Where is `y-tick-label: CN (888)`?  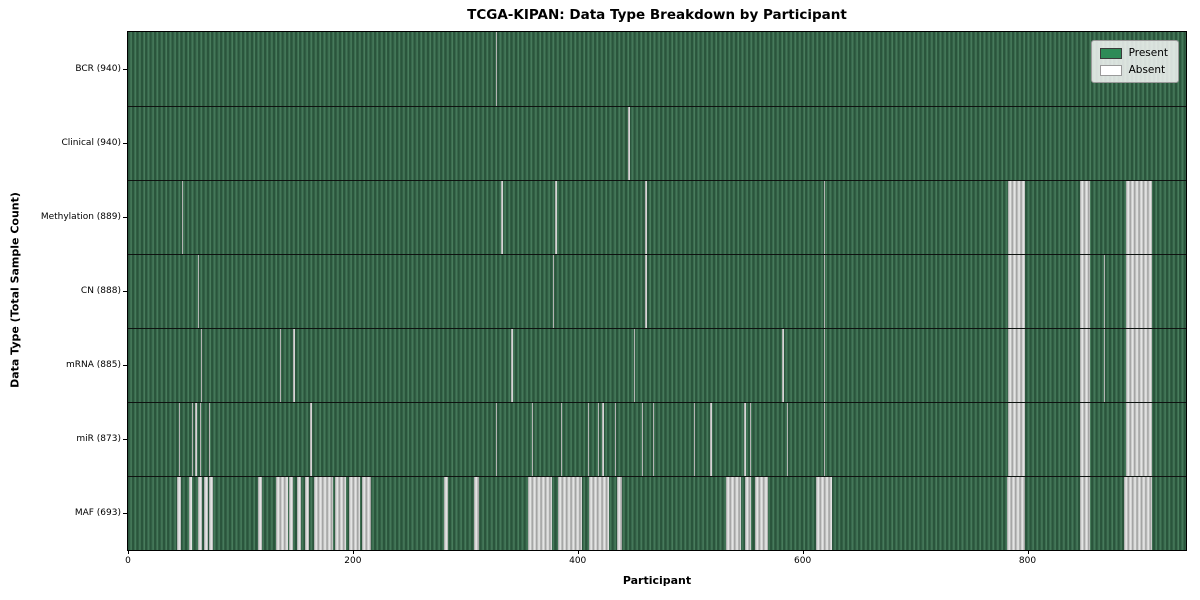 y-tick-label: CN (888) is located at coordinates (100, 291).